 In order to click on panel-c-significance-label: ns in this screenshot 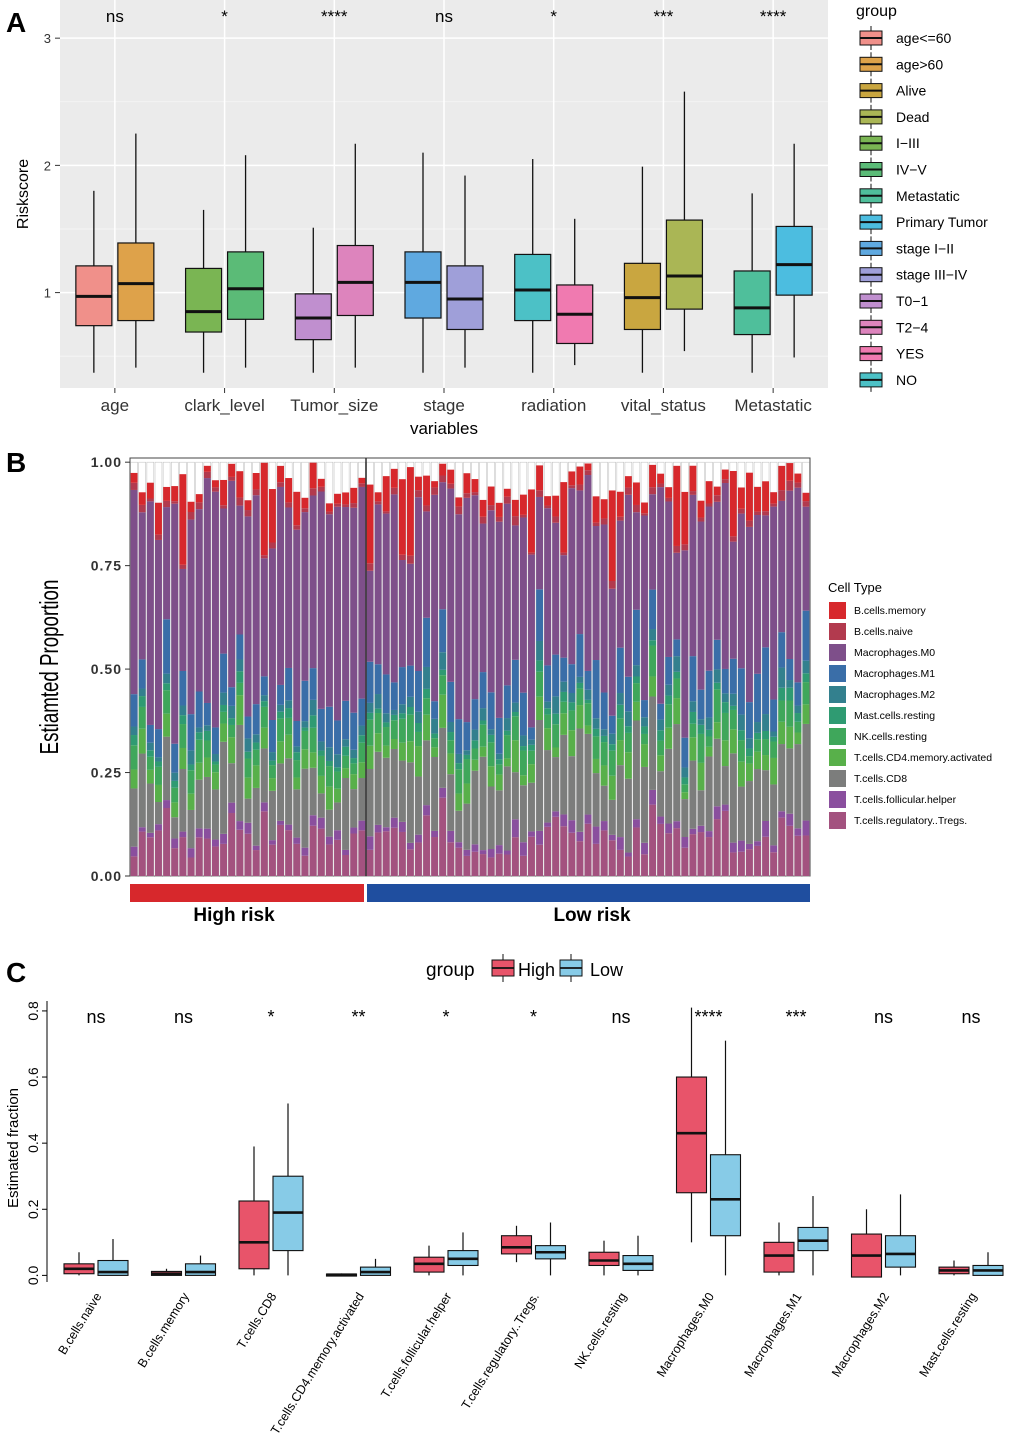, I will do `click(95, 1017)`.